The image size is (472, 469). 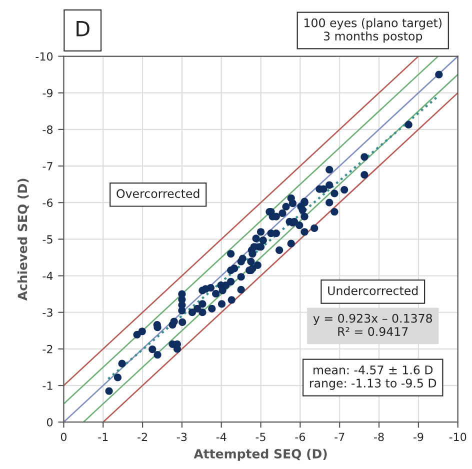 What do you see at coordinates (47, 239) in the screenshot?
I see `y-tick-label: -5` at bounding box center [47, 239].